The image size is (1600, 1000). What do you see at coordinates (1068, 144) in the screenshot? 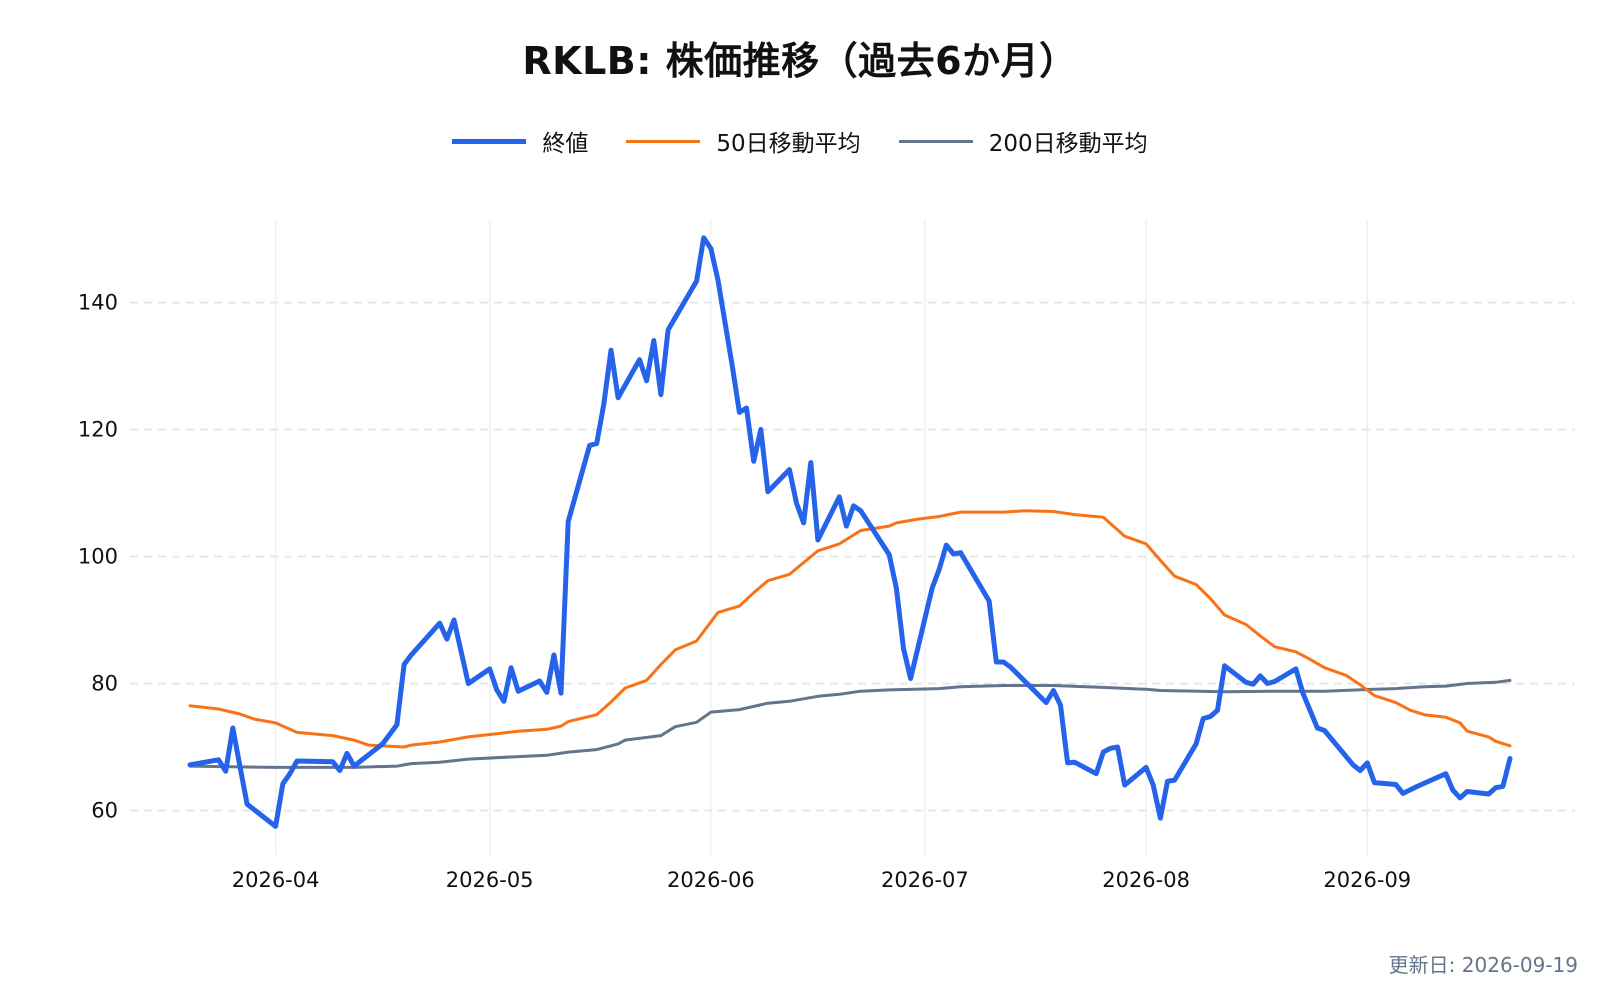
I see `legend-label: 200日移動平均` at bounding box center [1068, 144].